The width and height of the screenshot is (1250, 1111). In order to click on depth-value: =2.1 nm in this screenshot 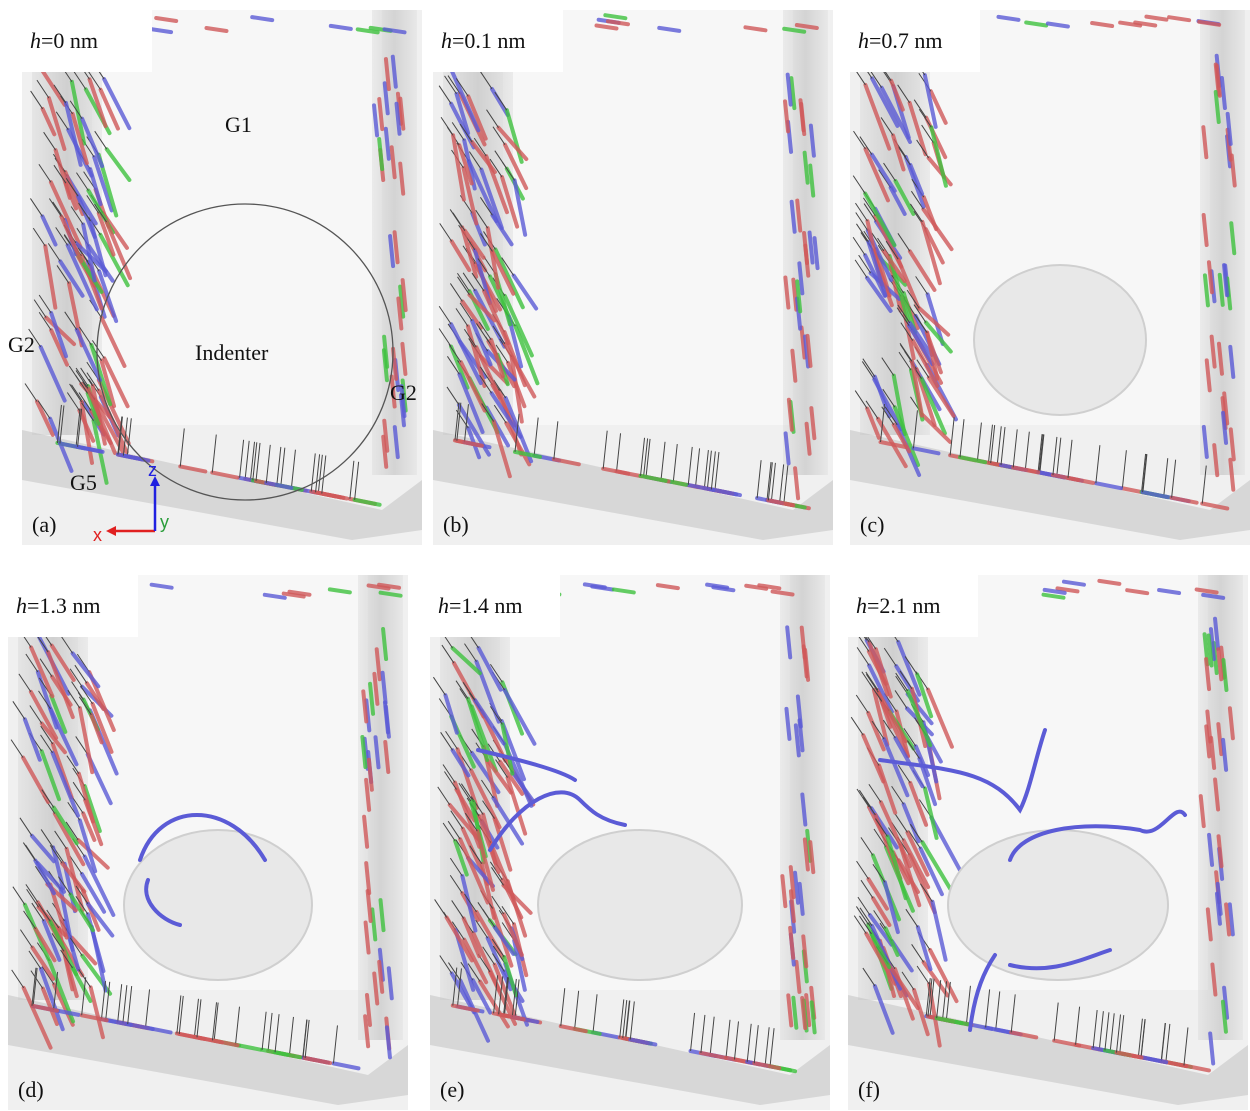, I will do `click(904, 605)`.